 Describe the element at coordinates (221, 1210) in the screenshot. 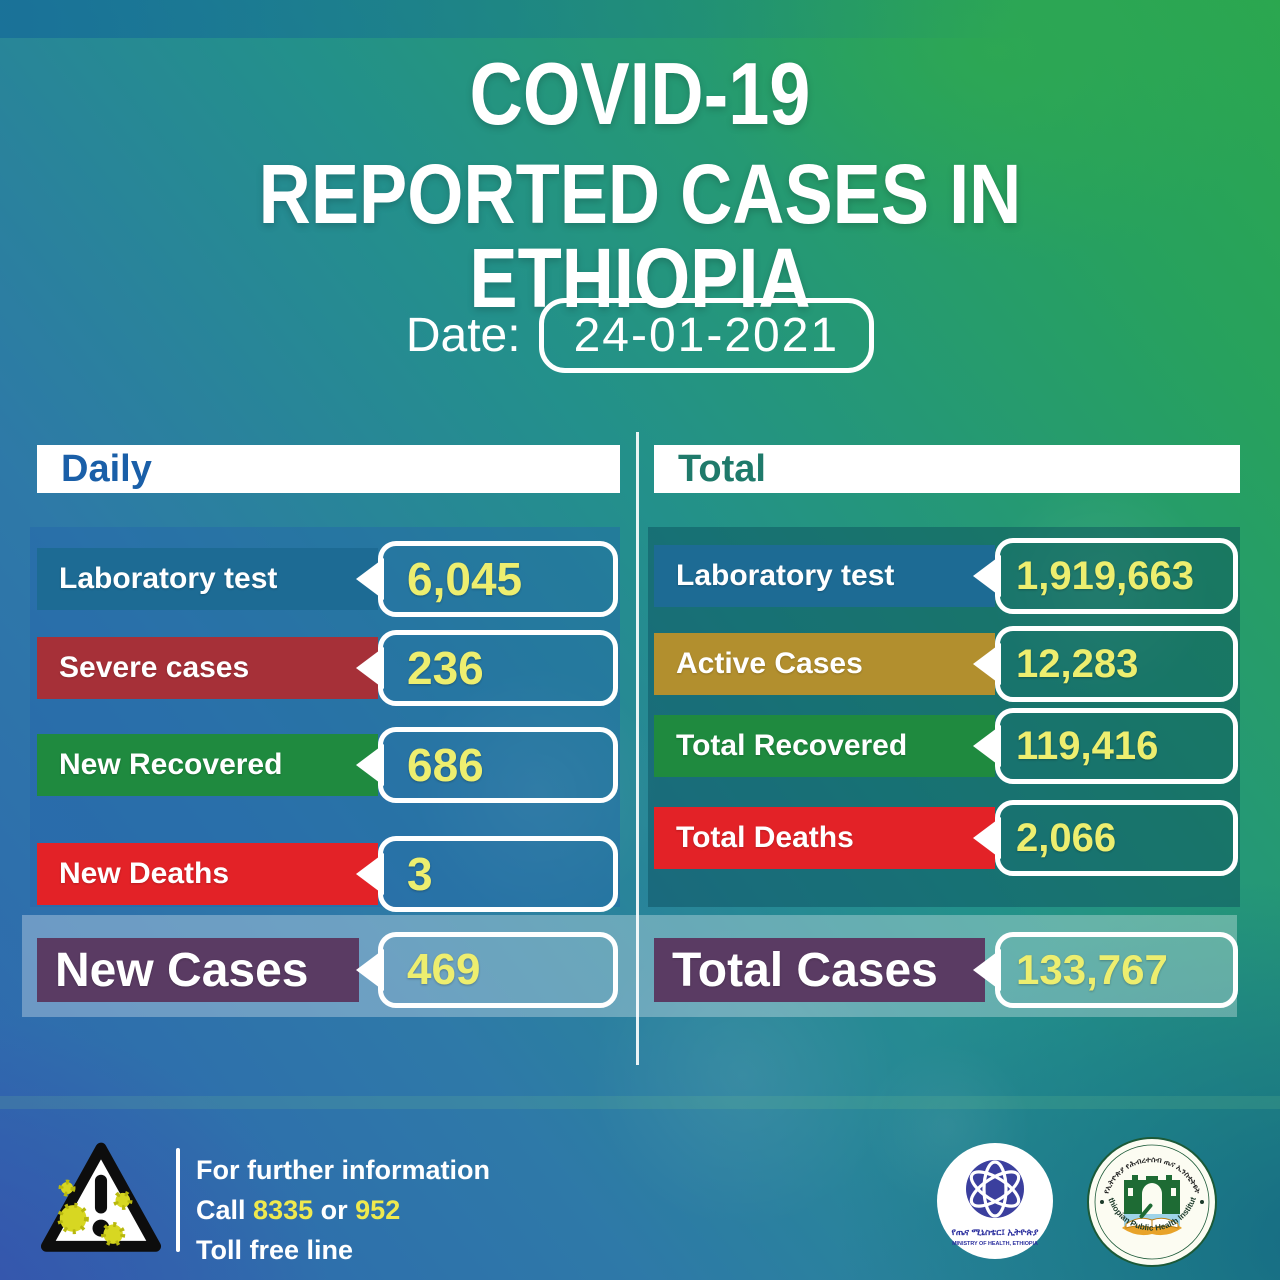

I see `call-prefix: Call` at that location.